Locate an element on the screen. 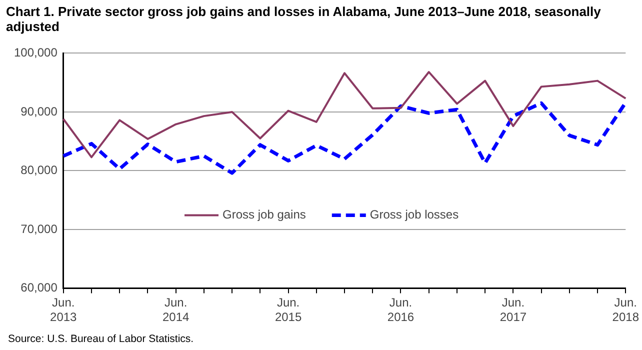 Image resolution: width=642 pixels, height=350 pixels. x-tick-label: Jun. 2013 is located at coordinates (64, 310).